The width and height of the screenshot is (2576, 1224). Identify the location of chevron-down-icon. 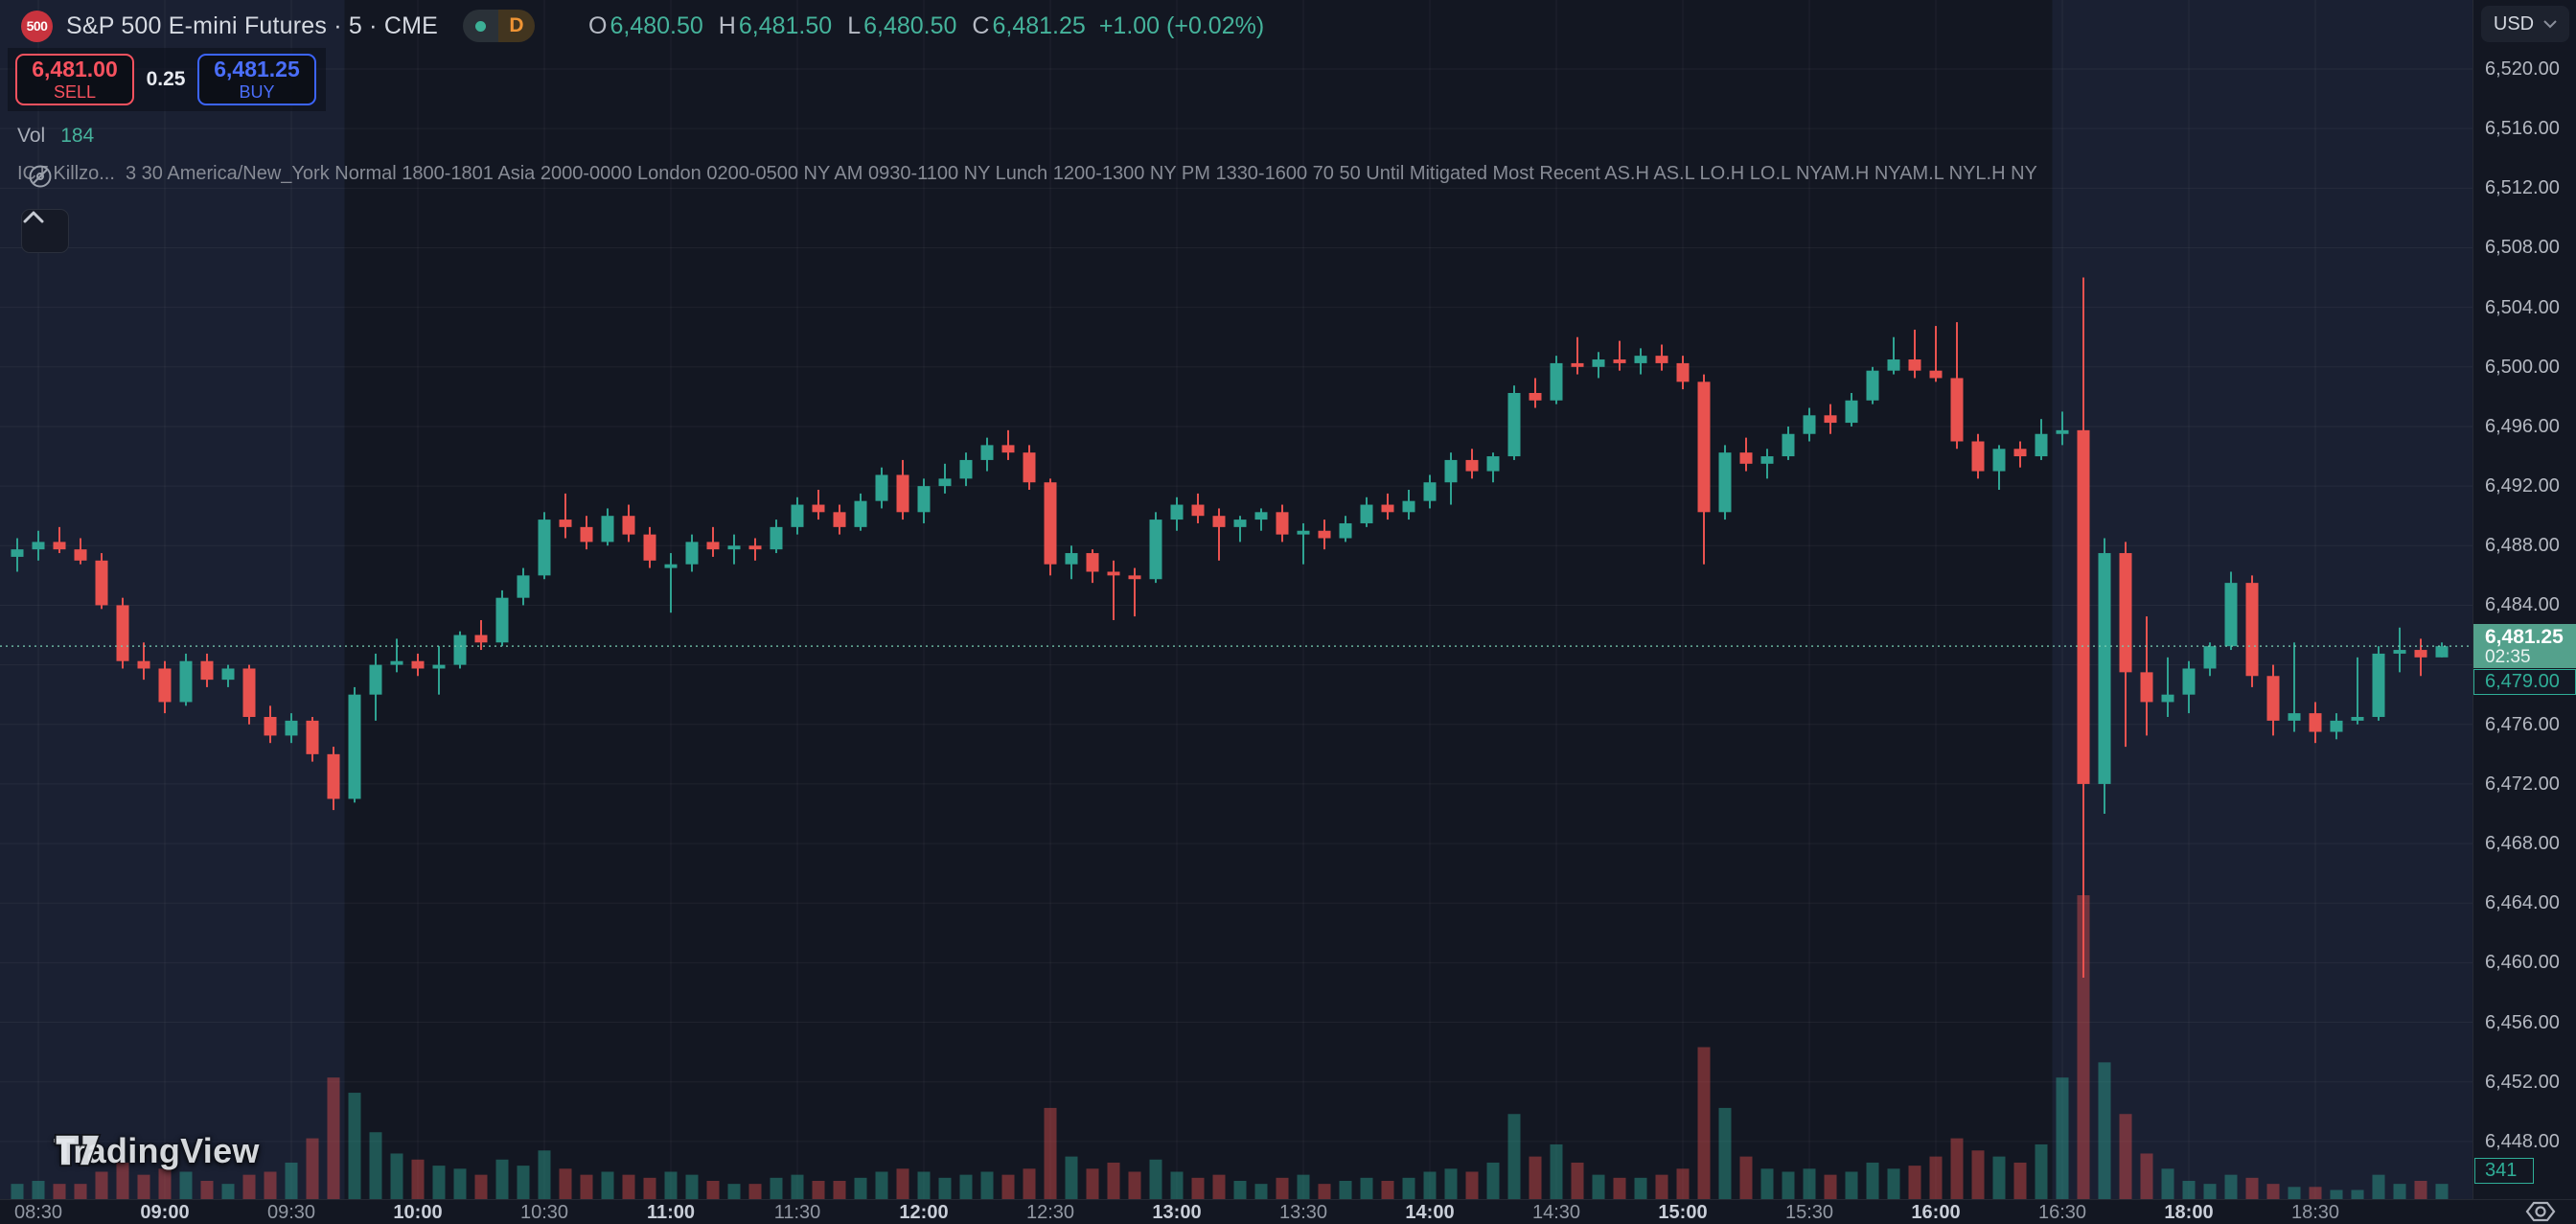
(2550, 23).